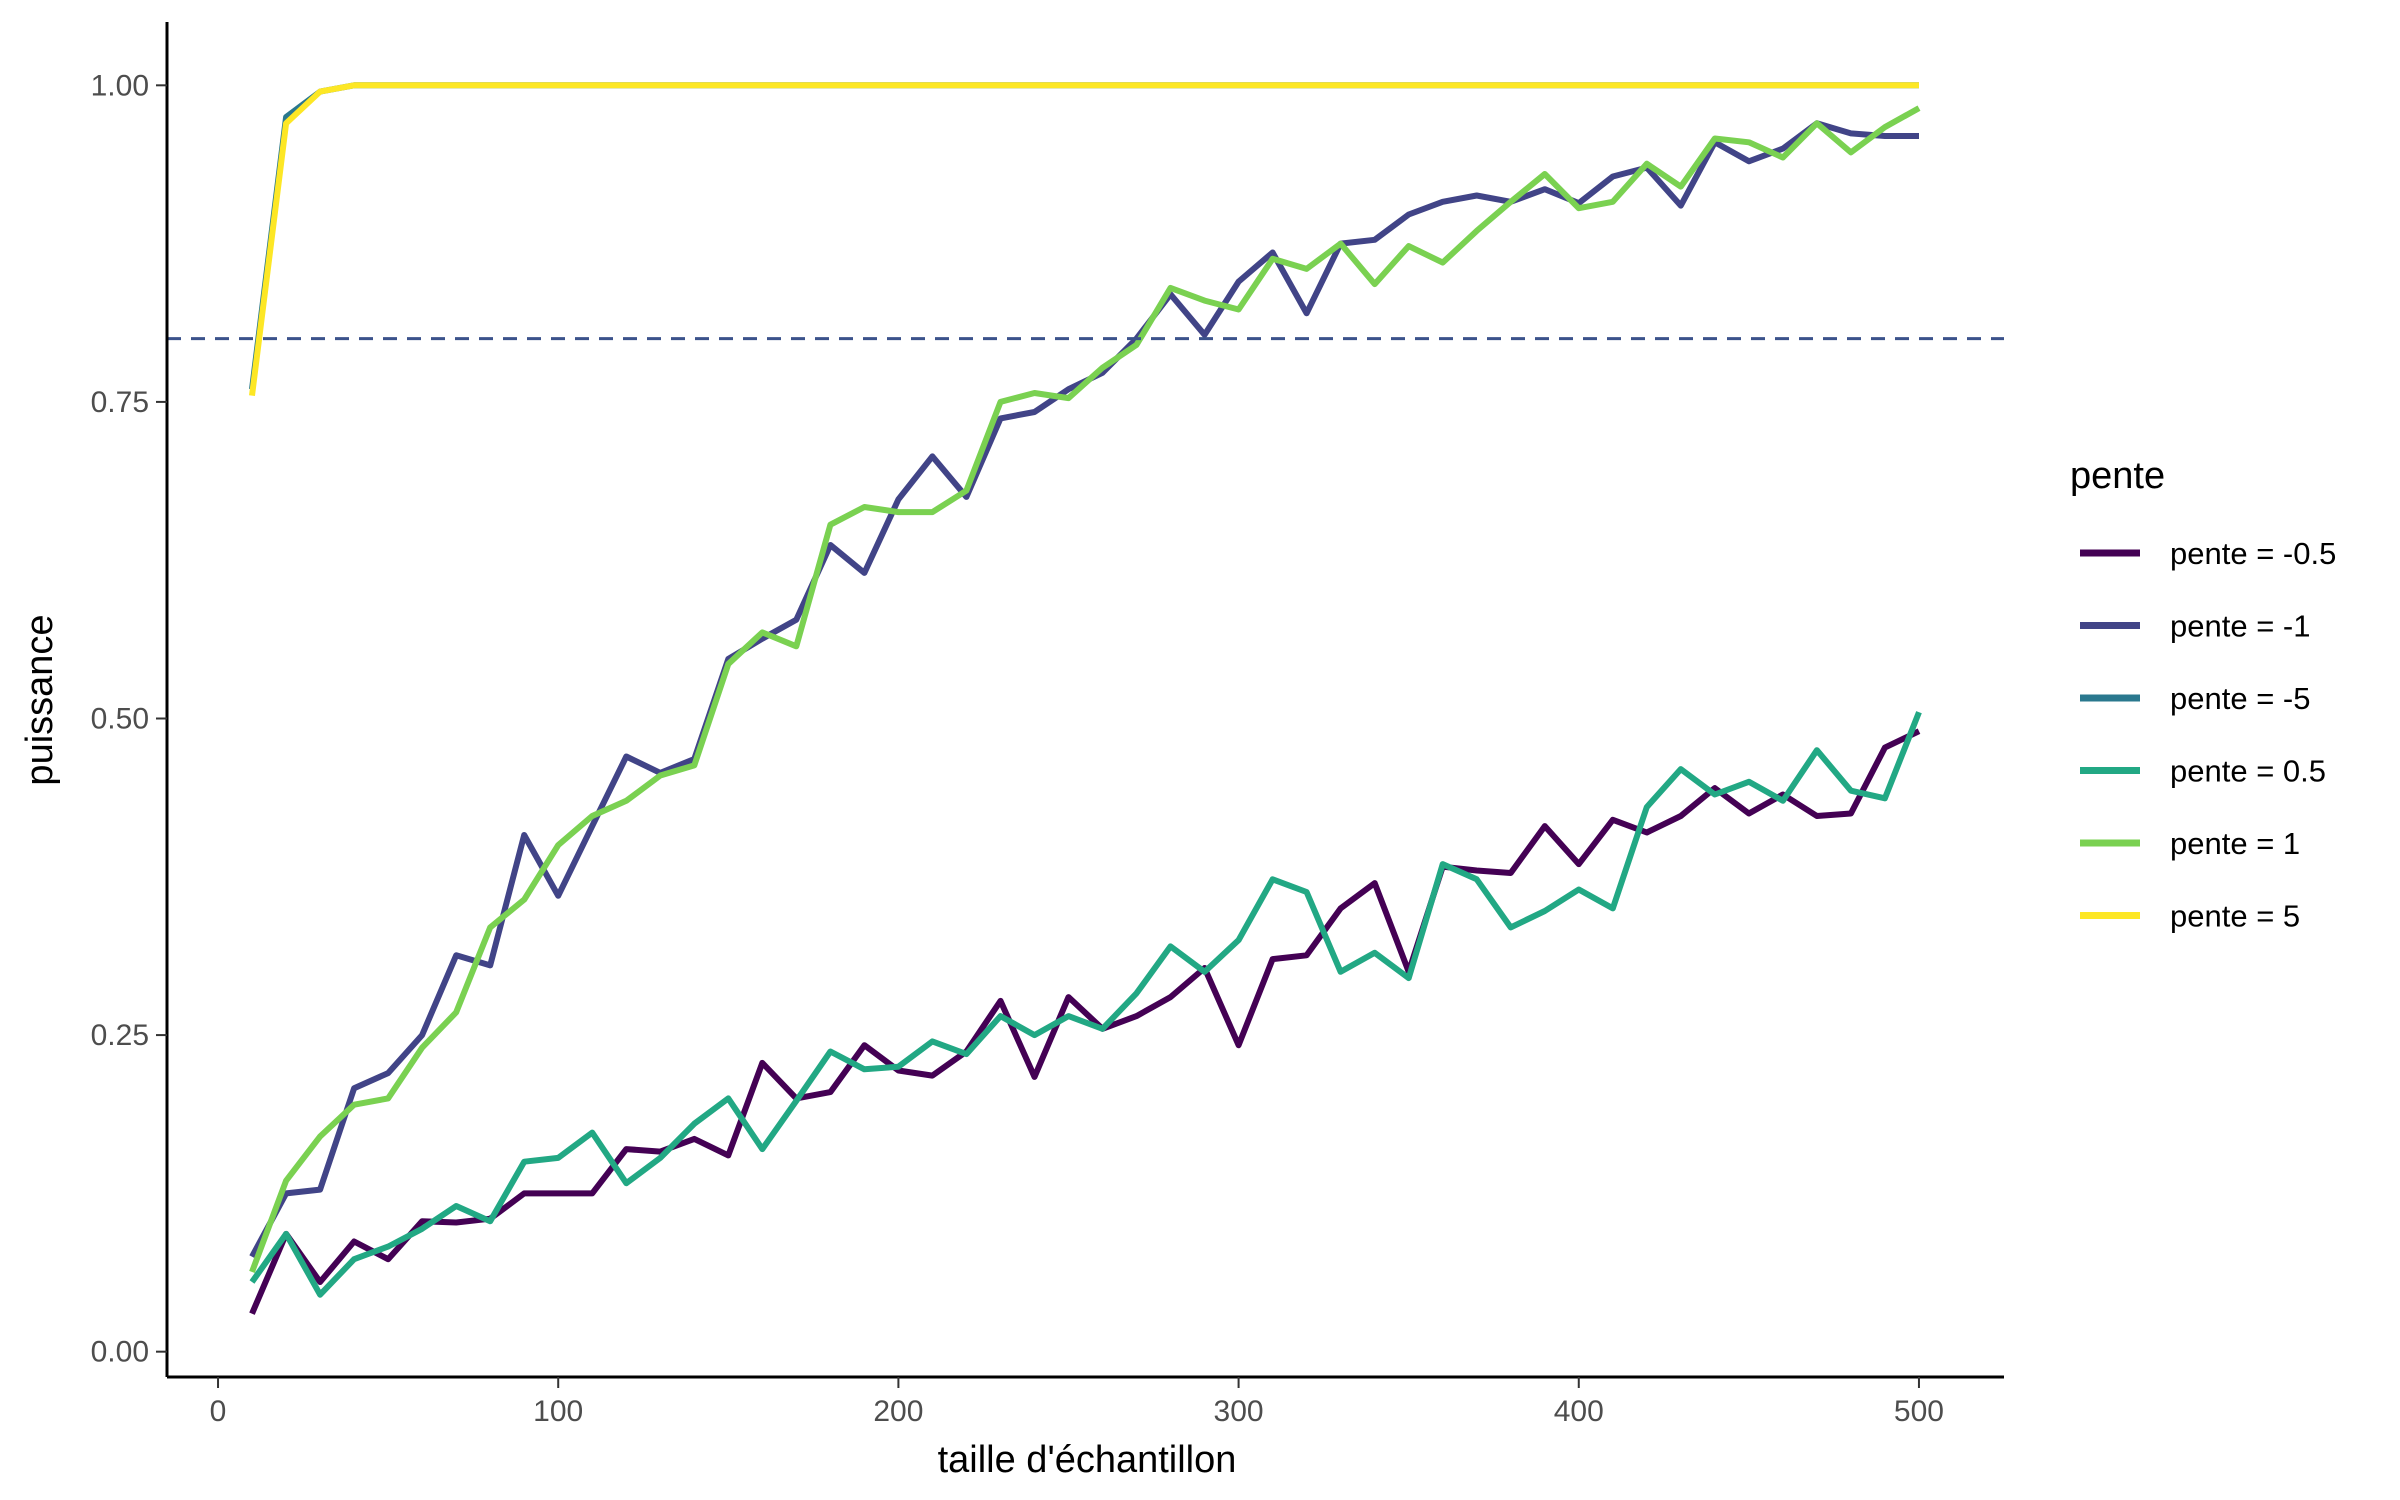 The width and height of the screenshot is (2400, 1500). What do you see at coordinates (1087, 1460) in the screenshot?
I see `x-axis-title: taille d'échantillon` at bounding box center [1087, 1460].